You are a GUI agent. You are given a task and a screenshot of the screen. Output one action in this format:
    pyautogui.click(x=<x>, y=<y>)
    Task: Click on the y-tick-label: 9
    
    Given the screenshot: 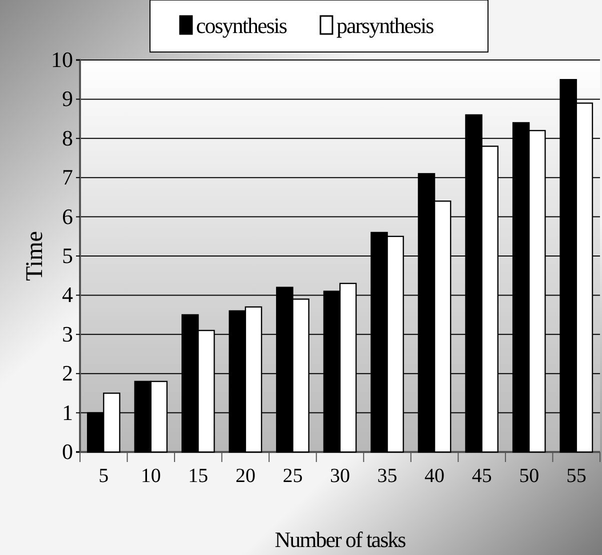 What is the action you would take?
    pyautogui.click(x=67, y=99)
    